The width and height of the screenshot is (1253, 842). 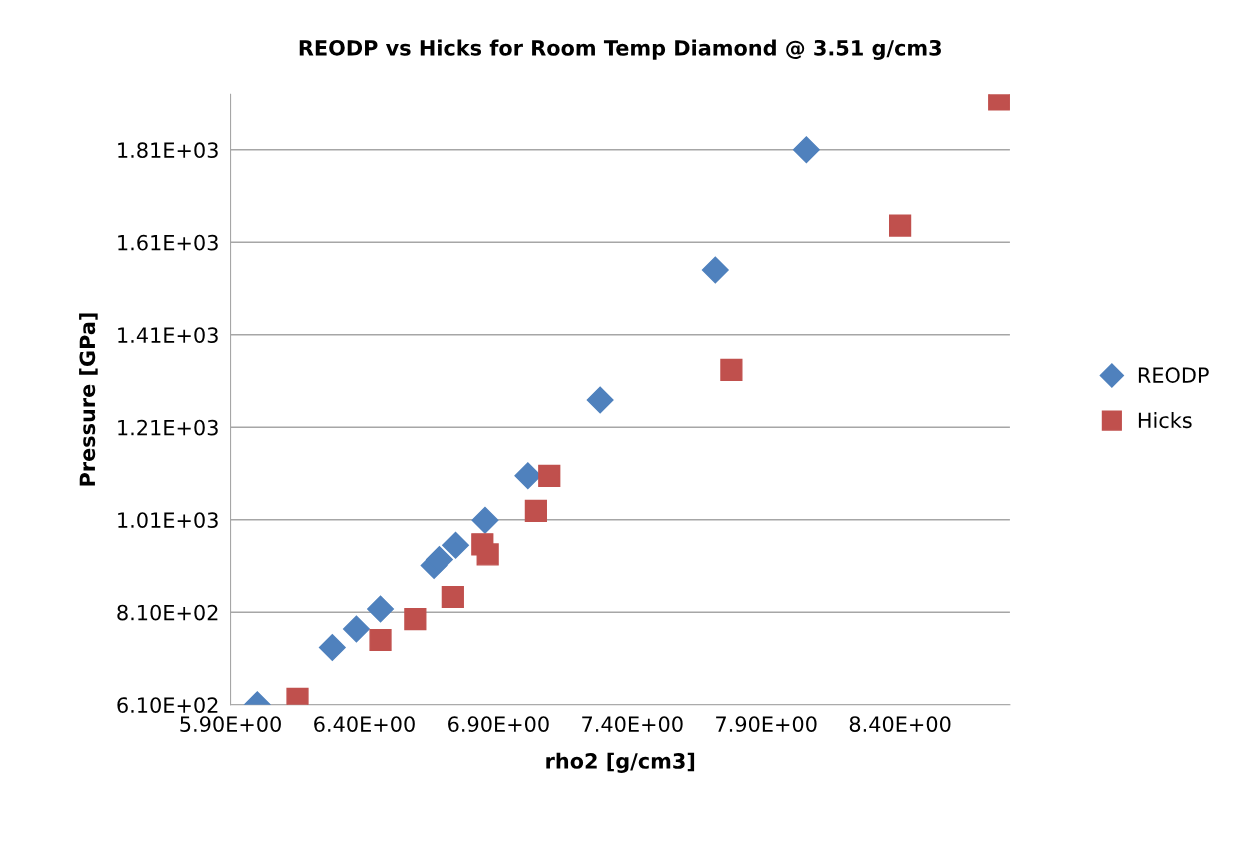 What do you see at coordinates (168, 150) in the screenshot?
I see `y-tick-label: 1.81E+03` at bounding box center [168, 150].